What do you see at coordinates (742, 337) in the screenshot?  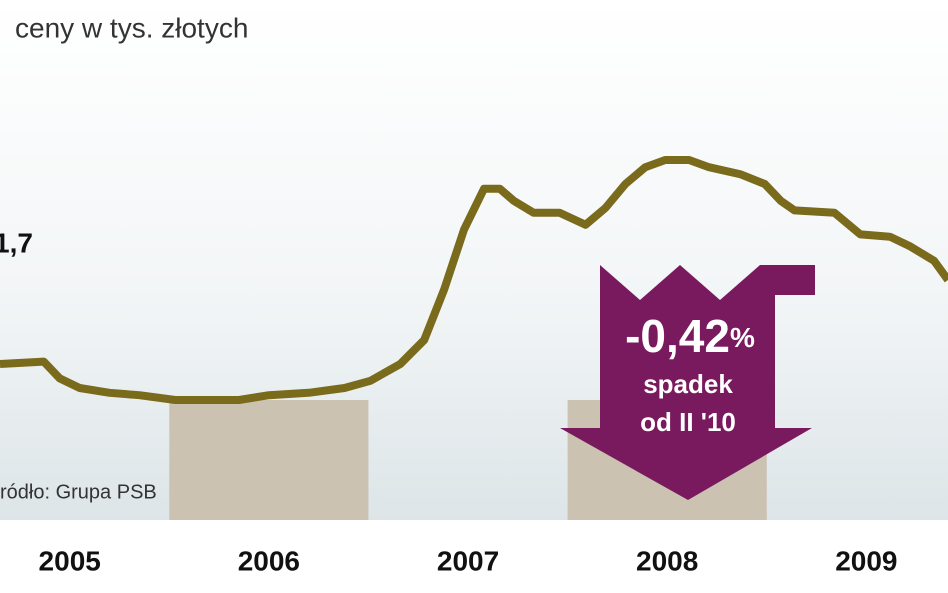 I see `callout-unit: %` at bounding box center [742, 337].